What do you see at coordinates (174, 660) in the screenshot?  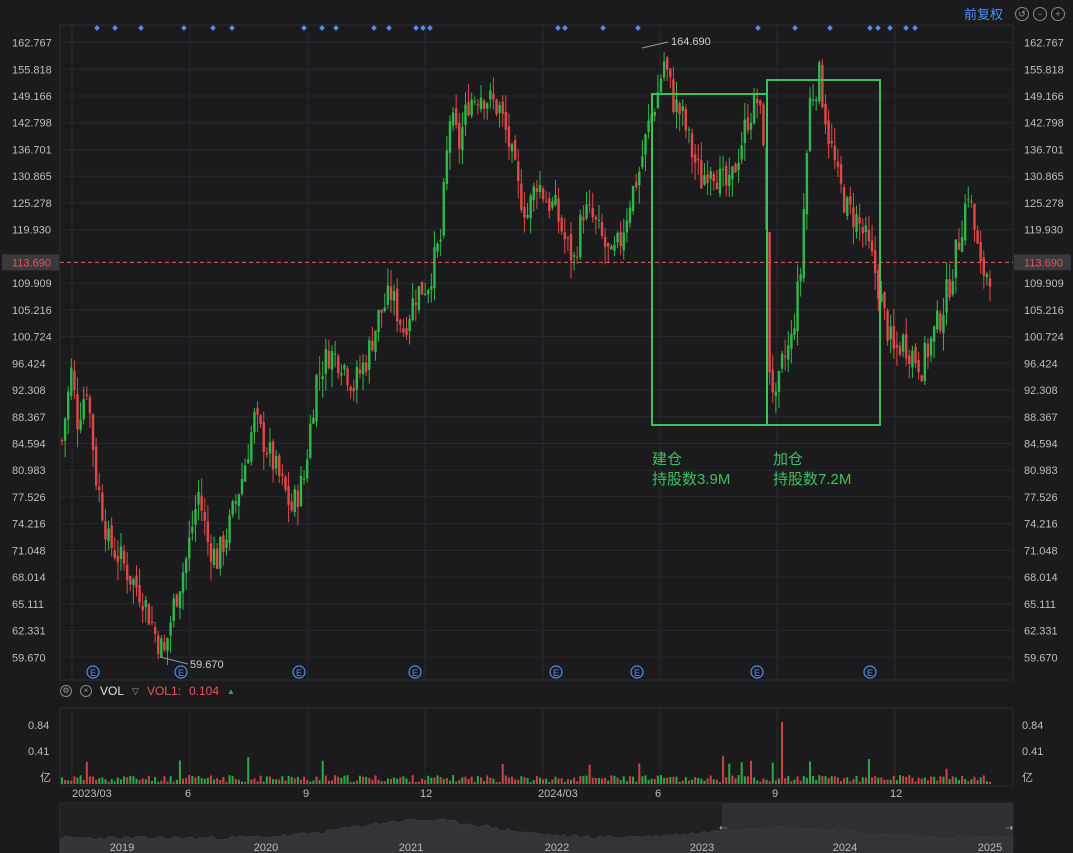 I see `min-callout-line` at bounding box center [174, 660].